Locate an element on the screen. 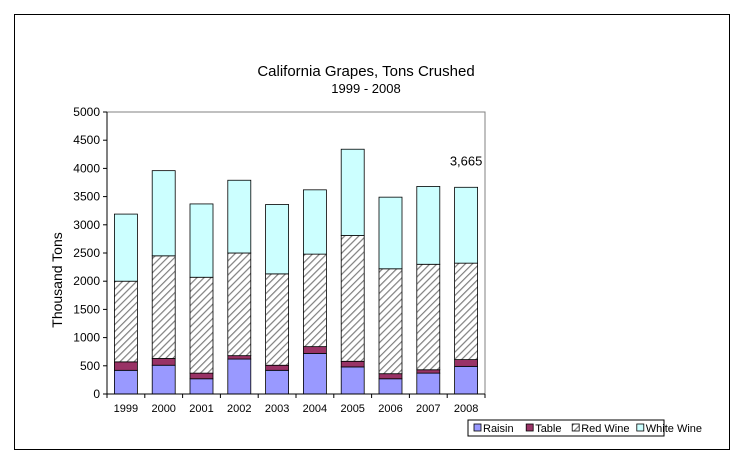 This screenshot has height=467, width=750. x-tick-label: 2008 is located at coordinates (466, 409).